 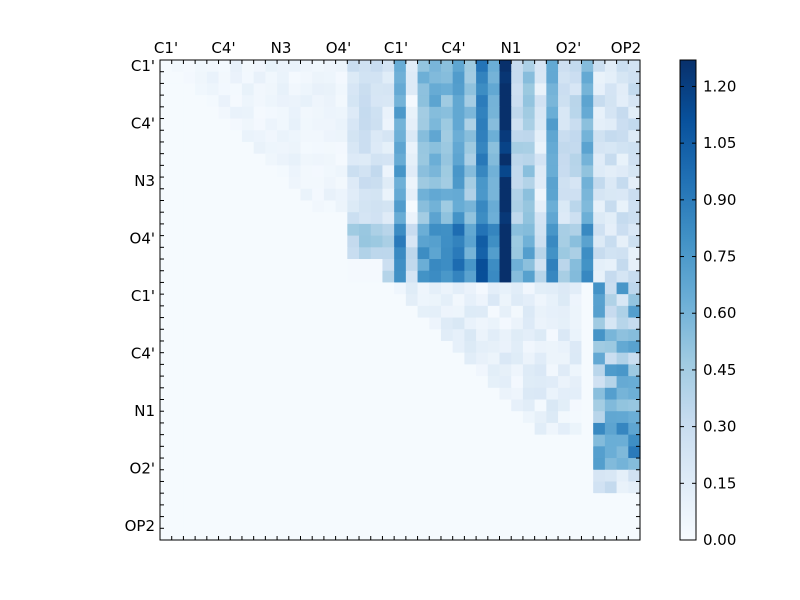 What do you see at coordinates (719, 483) in the screenshot?
I see `colorbar-tick-label: 0.15` at bounding box center [719, 483].